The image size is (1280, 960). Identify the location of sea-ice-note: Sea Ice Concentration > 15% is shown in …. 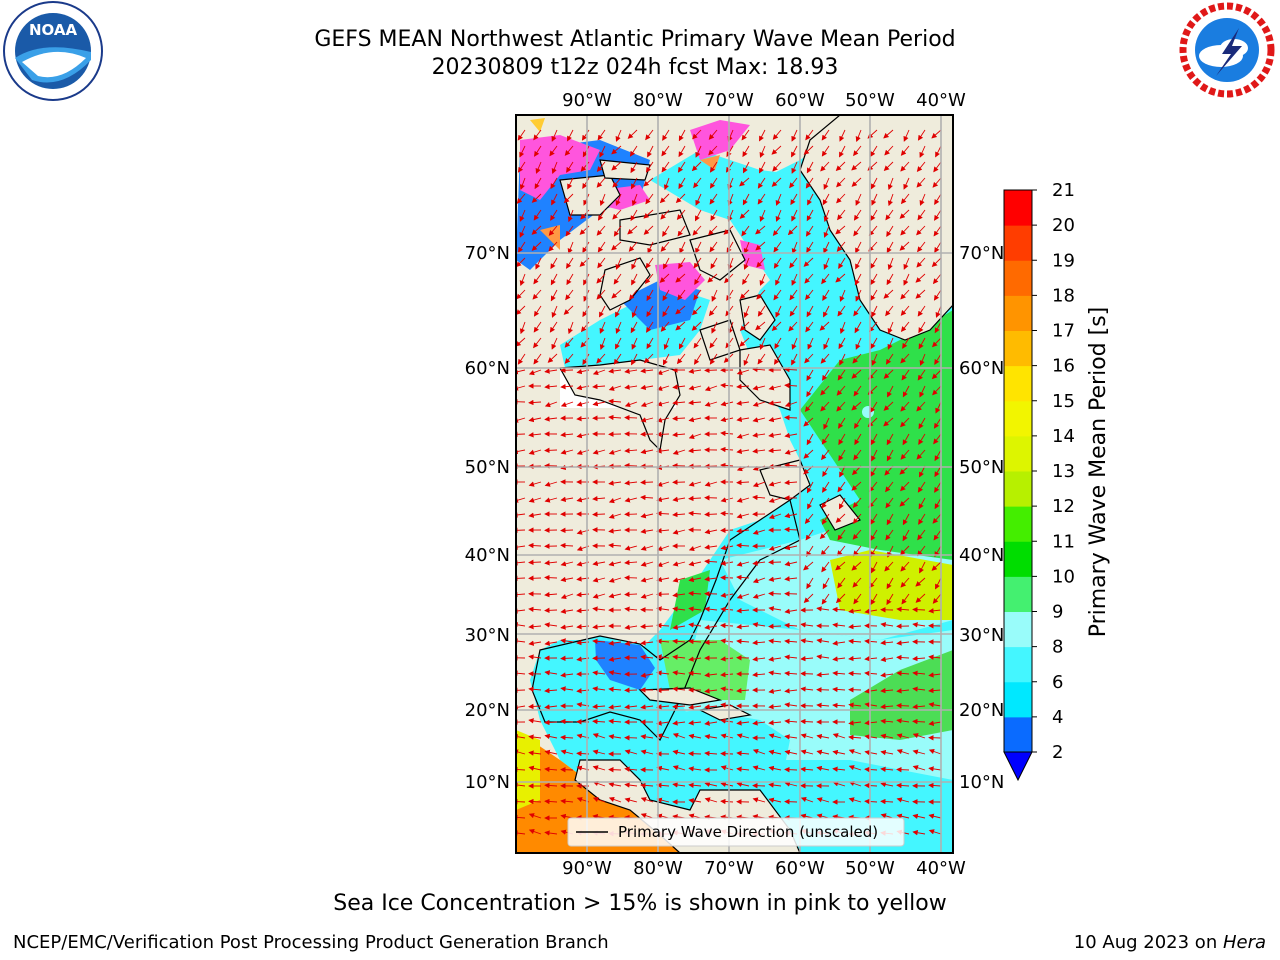
(640, 903).